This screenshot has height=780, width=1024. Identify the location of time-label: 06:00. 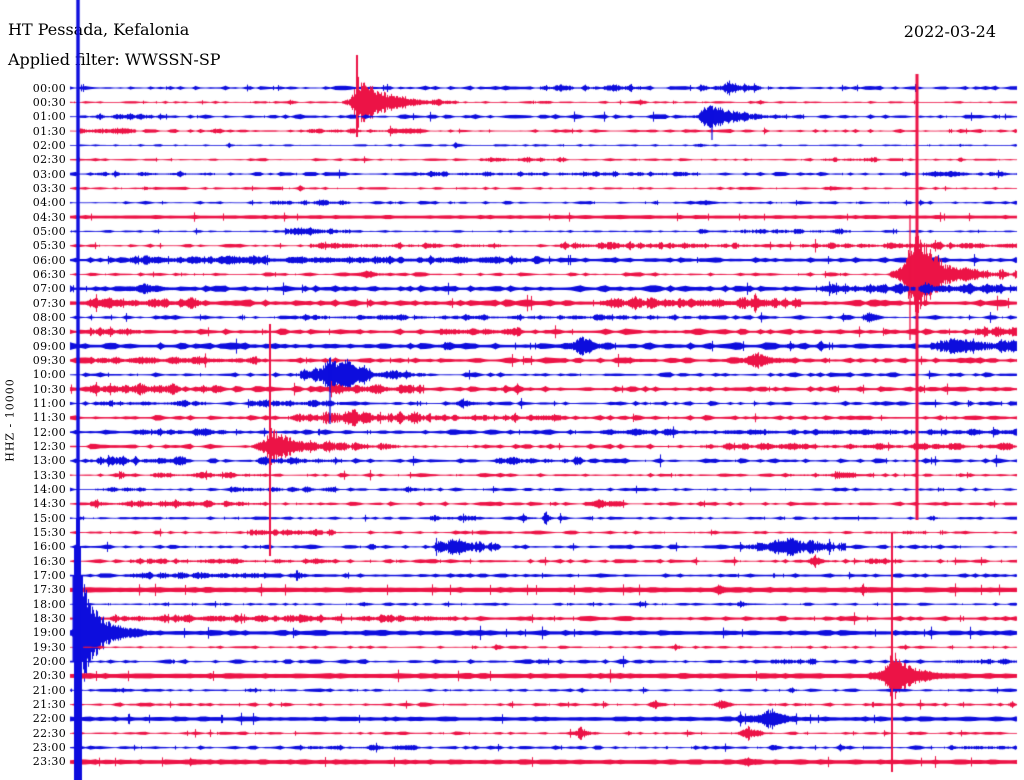
(49, 260).